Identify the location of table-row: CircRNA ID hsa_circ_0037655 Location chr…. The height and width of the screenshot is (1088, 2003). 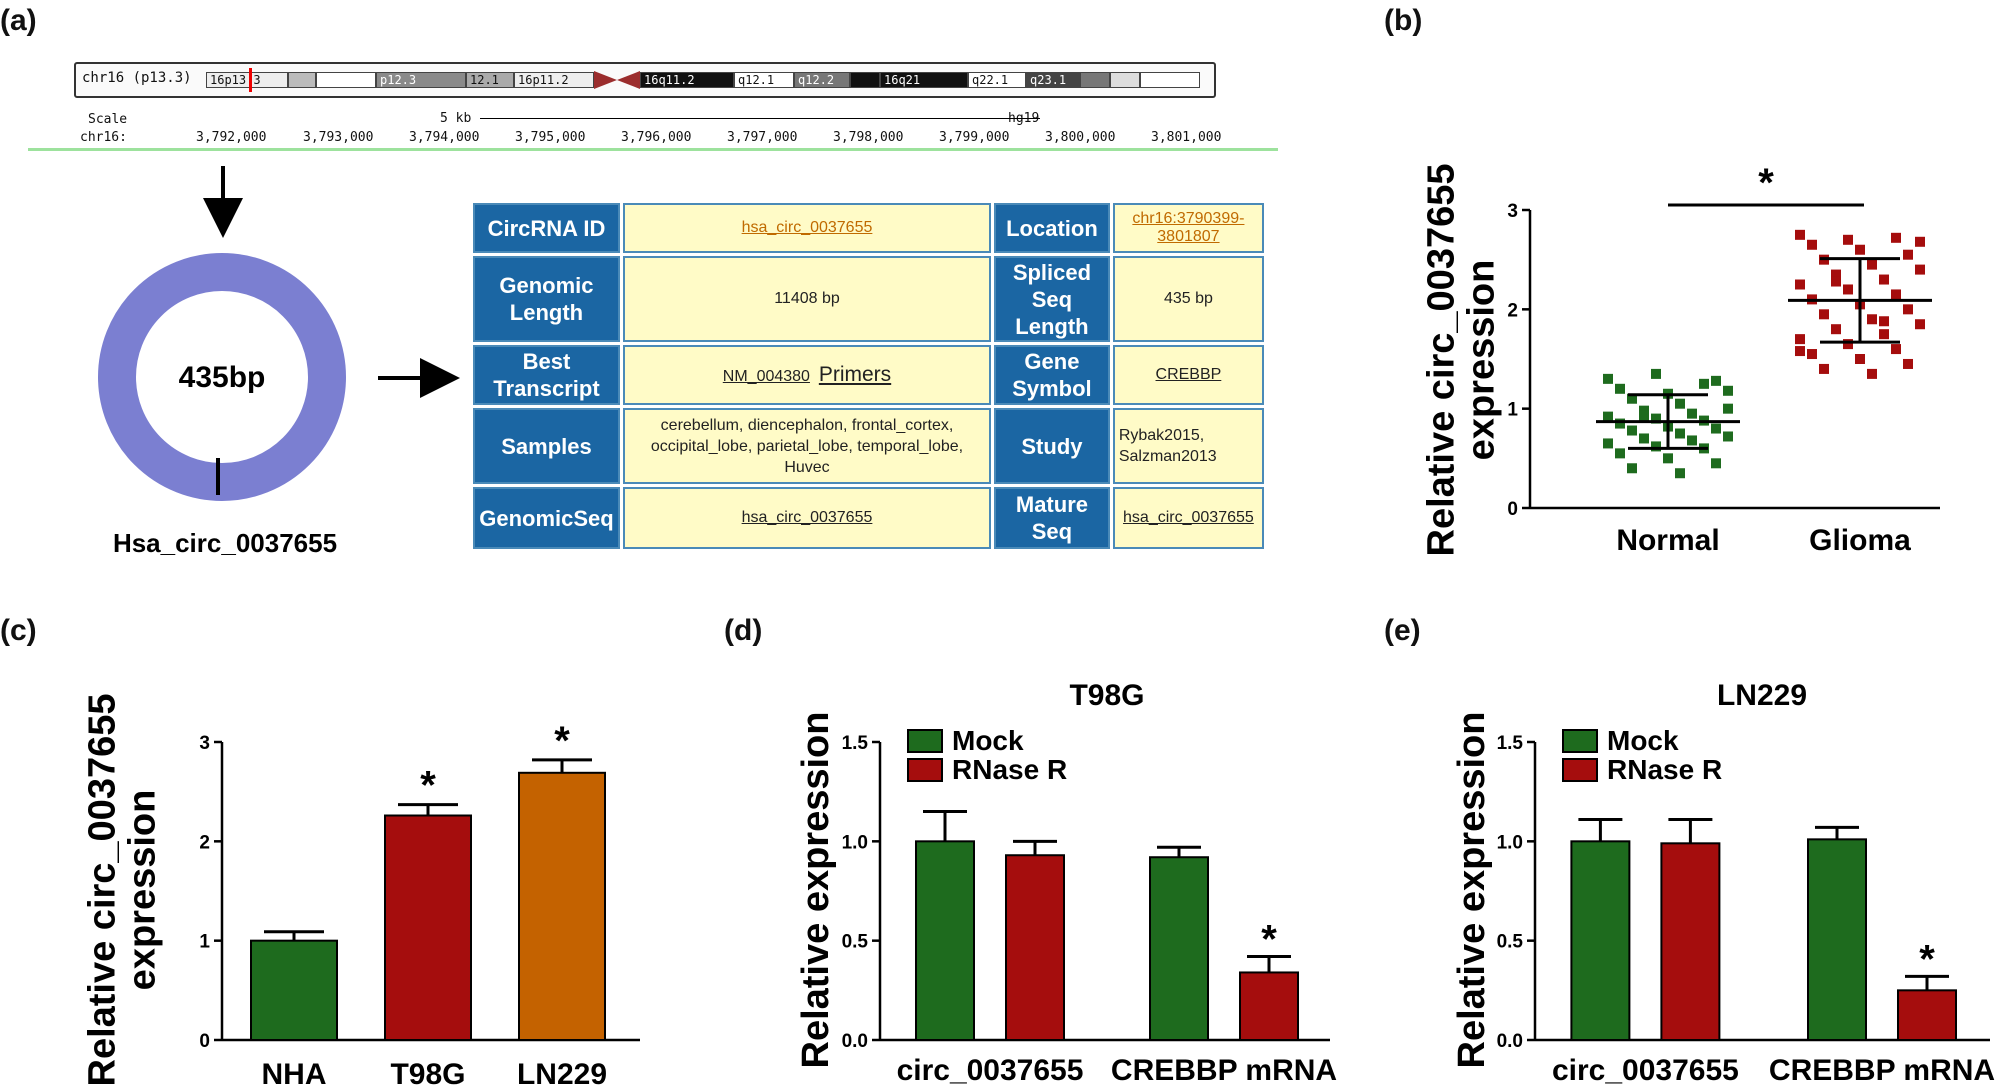
(868, 228).